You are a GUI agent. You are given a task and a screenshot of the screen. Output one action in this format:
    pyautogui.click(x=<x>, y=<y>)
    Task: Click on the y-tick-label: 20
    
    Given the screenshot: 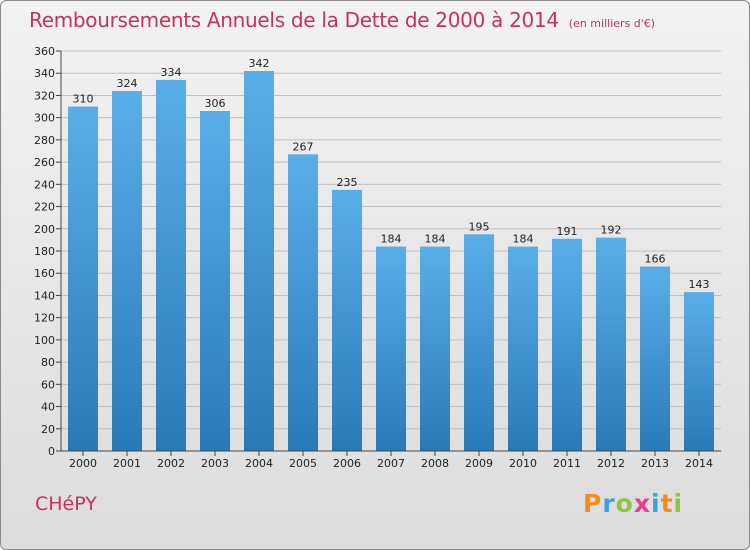 What is the action you would take?
    pyautogui.click(x=48, y=429)
    